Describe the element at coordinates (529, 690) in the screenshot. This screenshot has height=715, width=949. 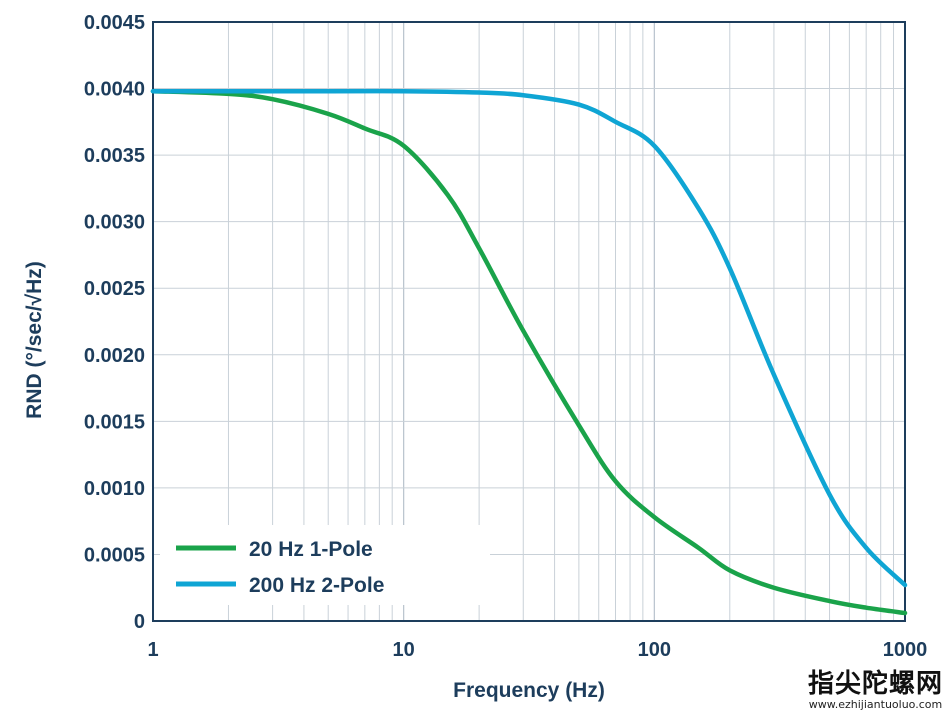
I see `x-axis-title: Frequency (Hz)` at that location.